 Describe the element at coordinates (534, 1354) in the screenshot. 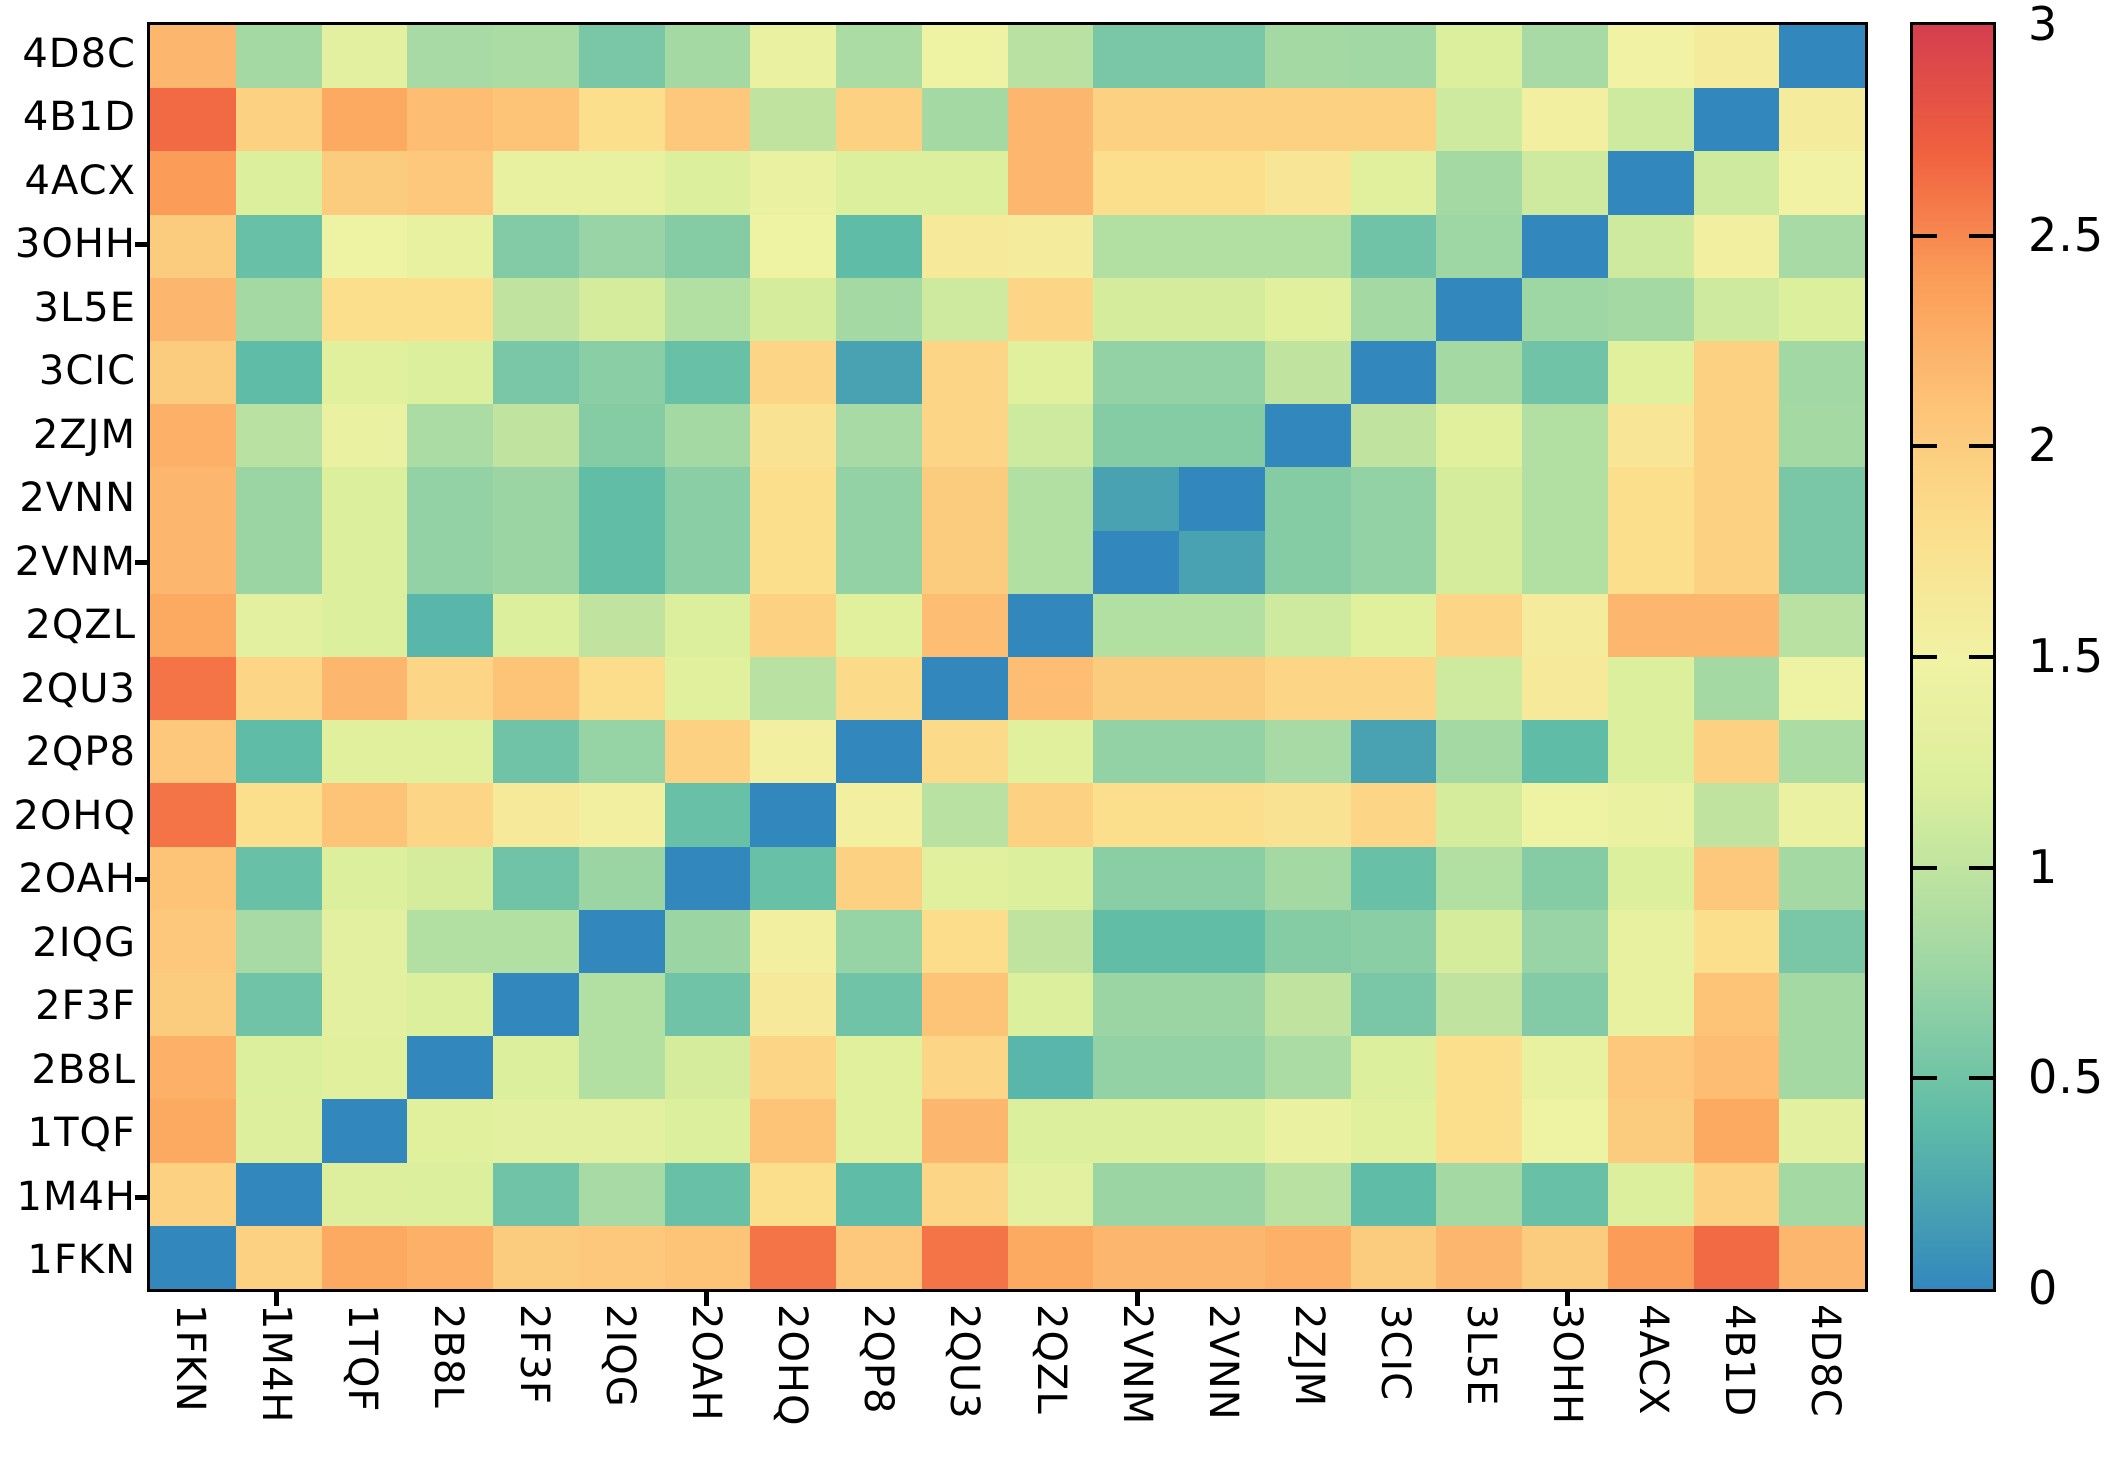

I see `x-tick-label-2f3f: 2F3F` at that location.